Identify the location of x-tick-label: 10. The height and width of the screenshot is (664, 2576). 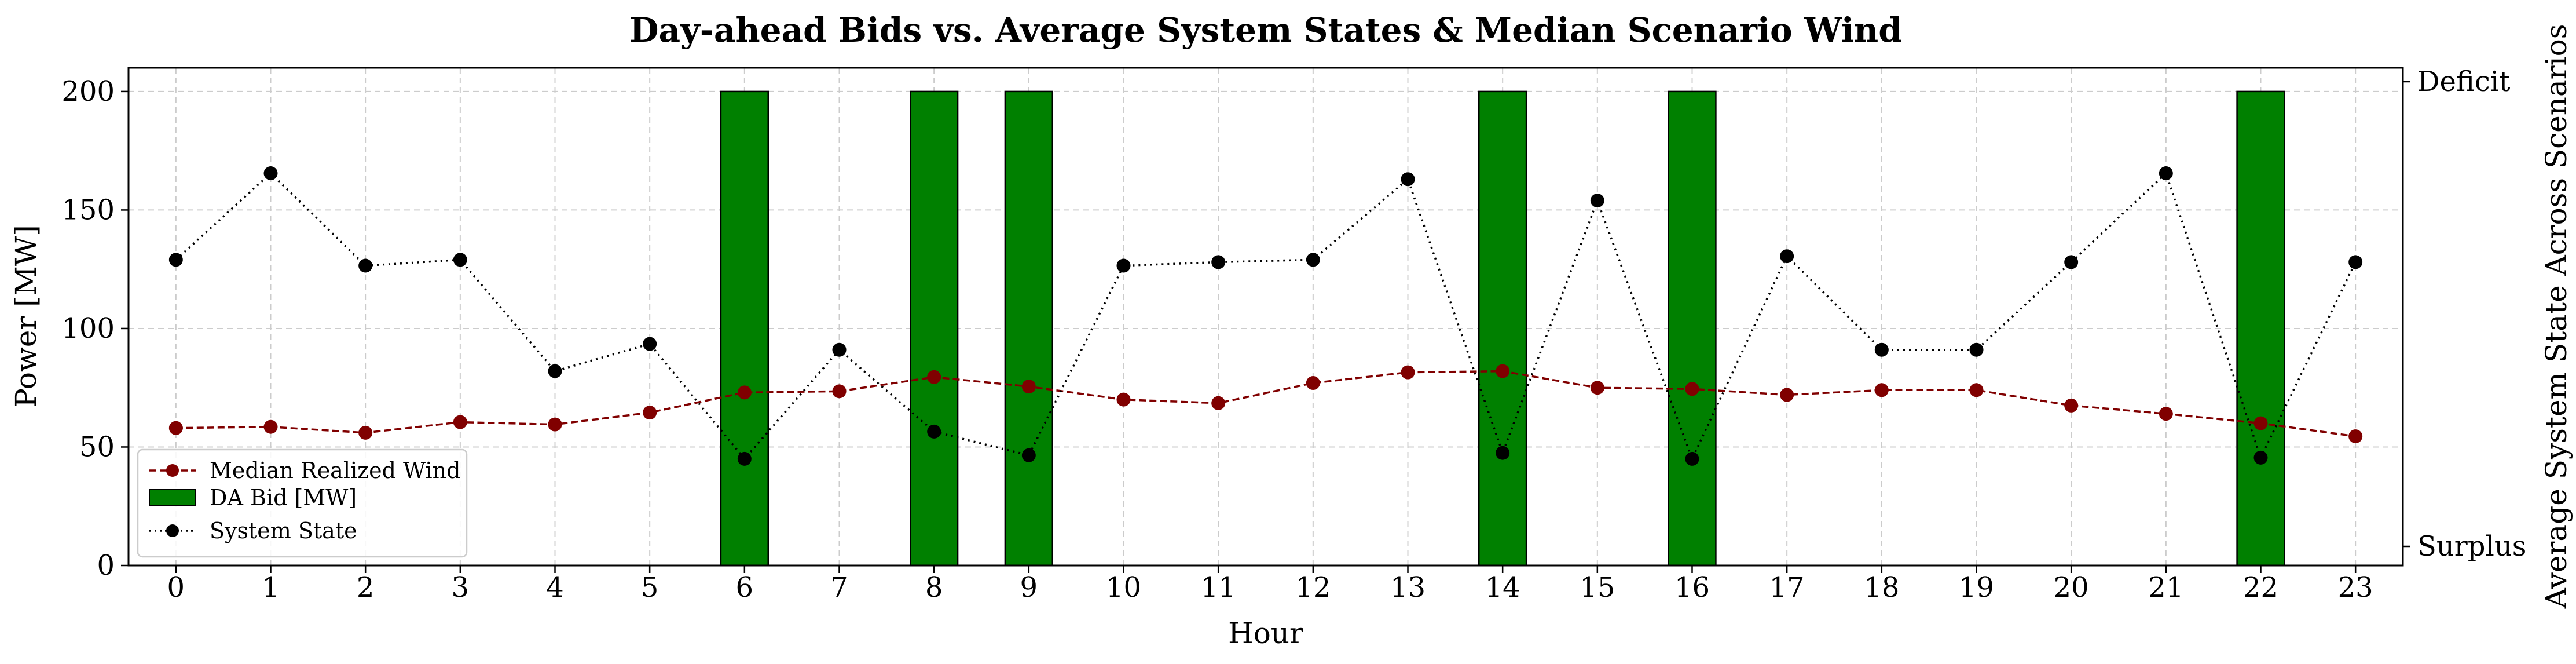
(1123, 587).